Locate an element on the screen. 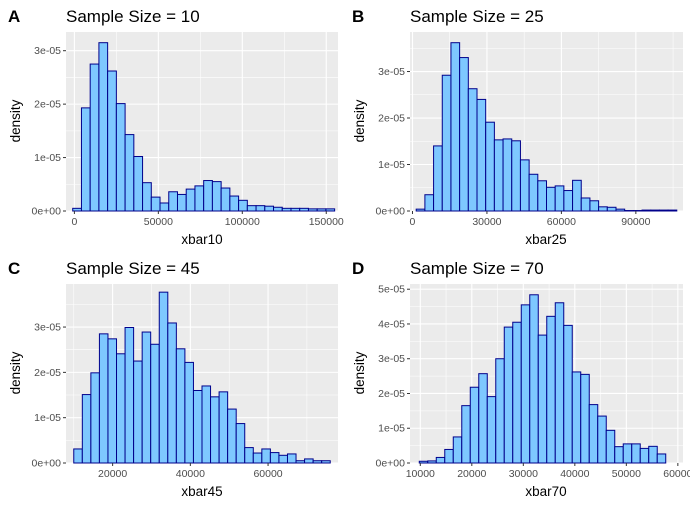  x-axis-title: xbar45 is located at coordinates (201, 491).